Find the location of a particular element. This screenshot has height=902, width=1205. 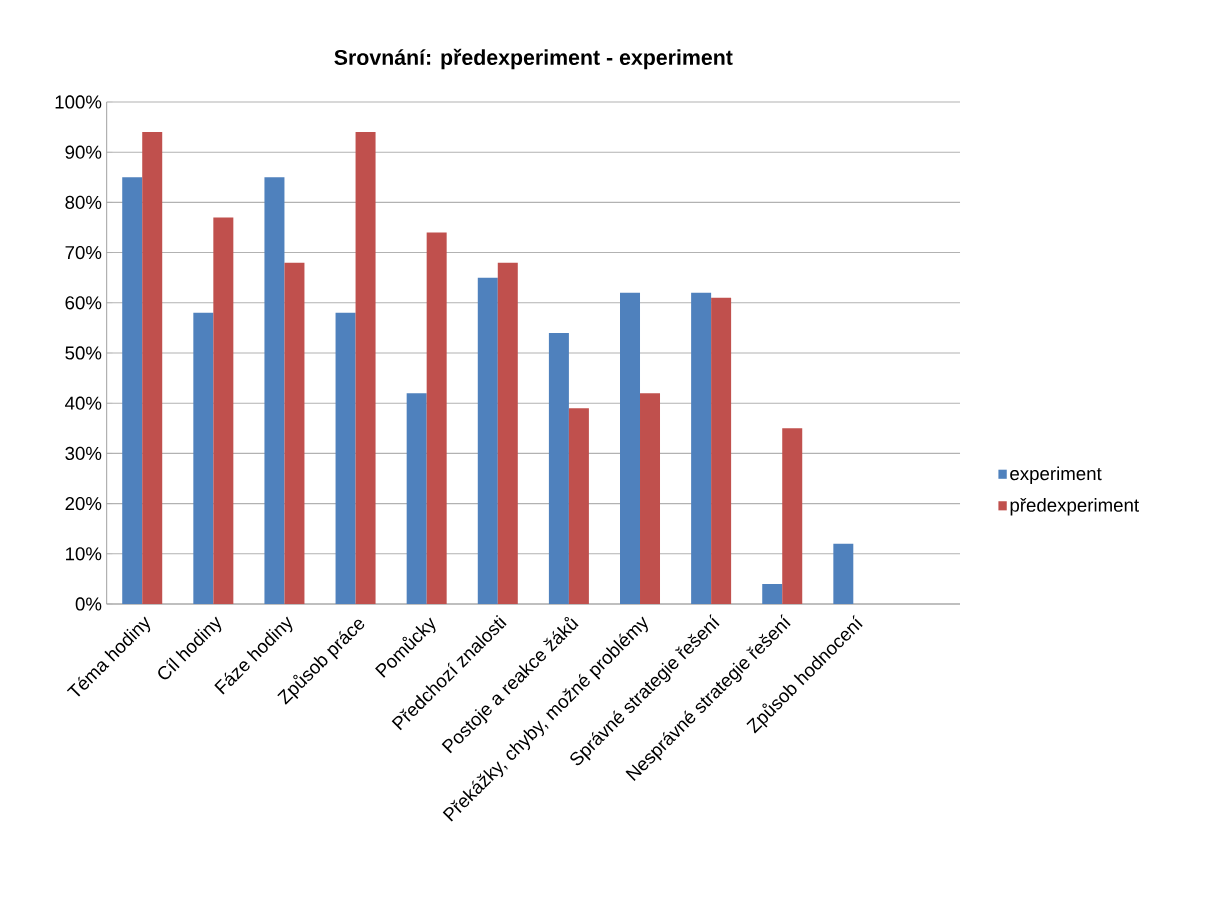

y-tick-label: 90% is located at coordinates (83, 152).